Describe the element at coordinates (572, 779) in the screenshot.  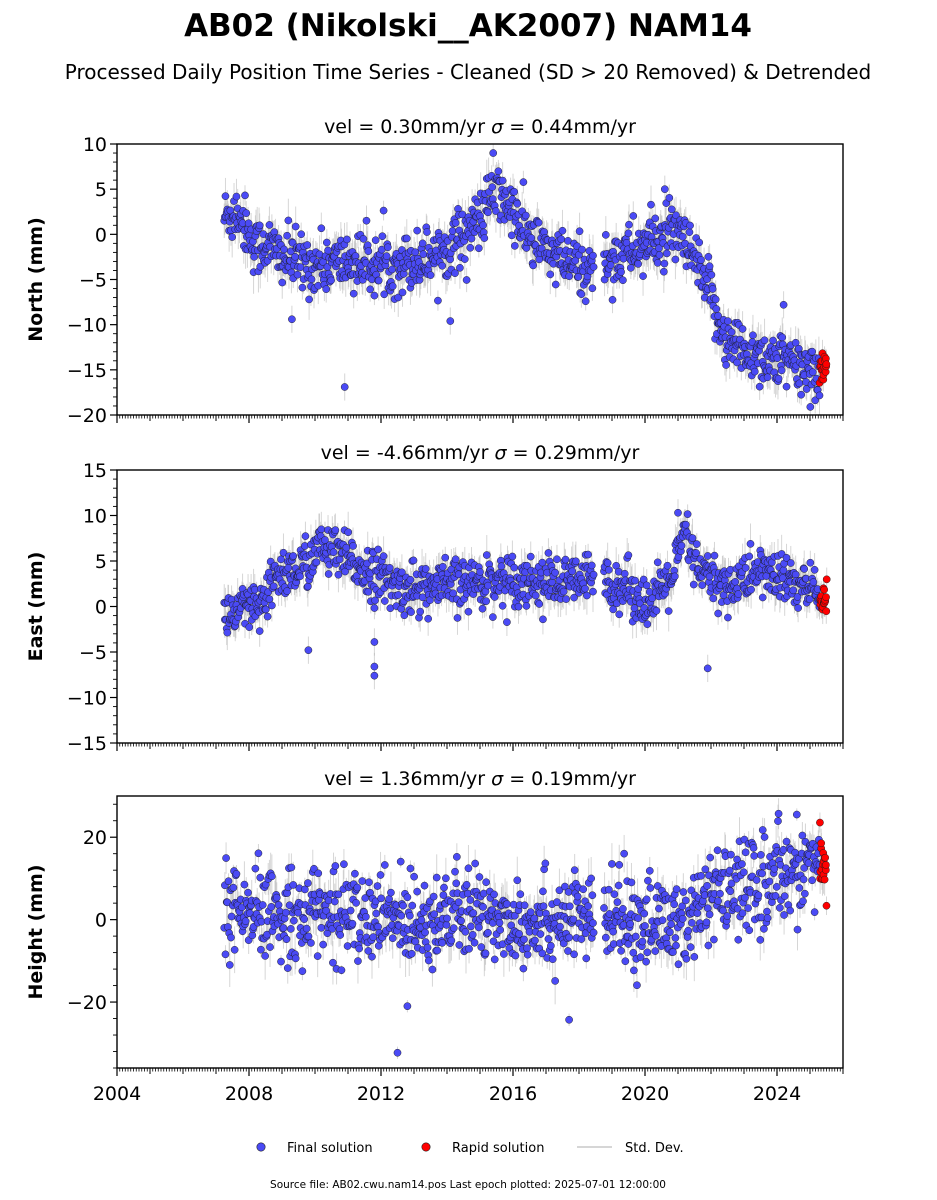
I see `panel-title-sigma: = 0.19mm/yr` at that location.